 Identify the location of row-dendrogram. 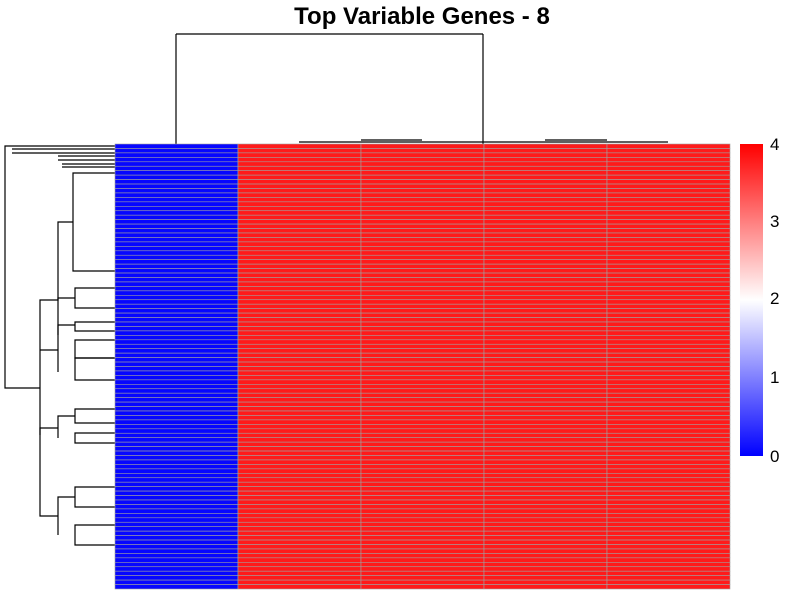
(59, 345).